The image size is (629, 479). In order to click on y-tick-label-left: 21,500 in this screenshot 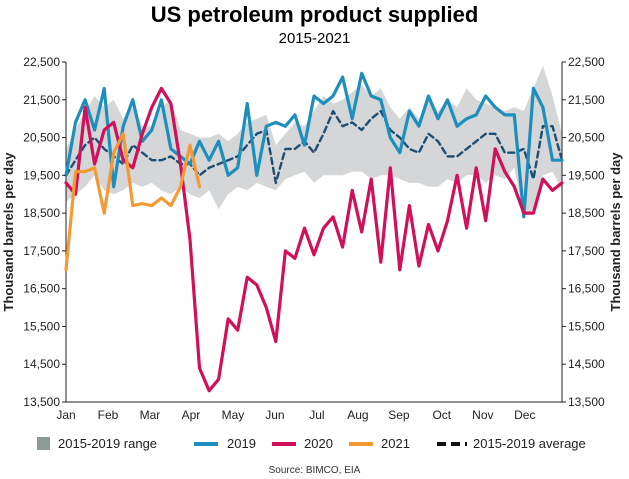, I will do `click(41, 100)`.